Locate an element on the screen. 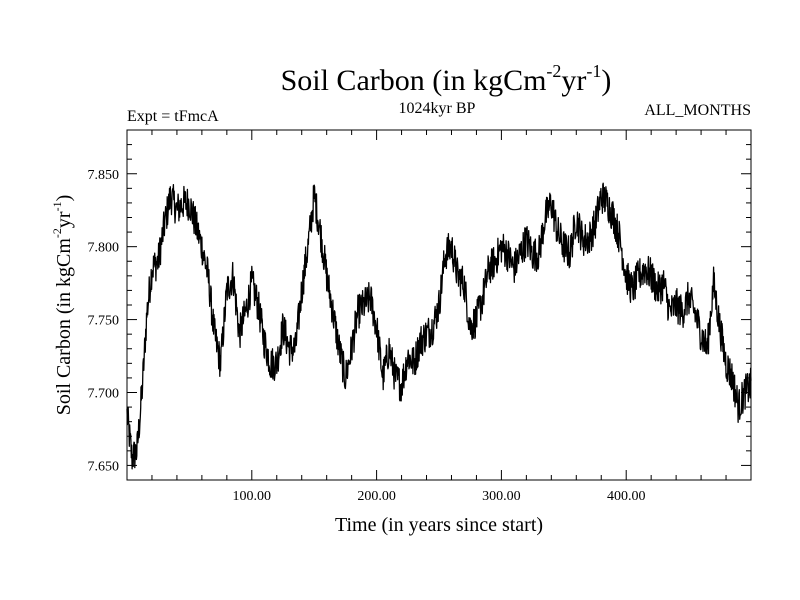 Image resolution: width=800 pixels, height=600 pixels. x-tick-label: 100.00 is located at coordinates (252, 496).